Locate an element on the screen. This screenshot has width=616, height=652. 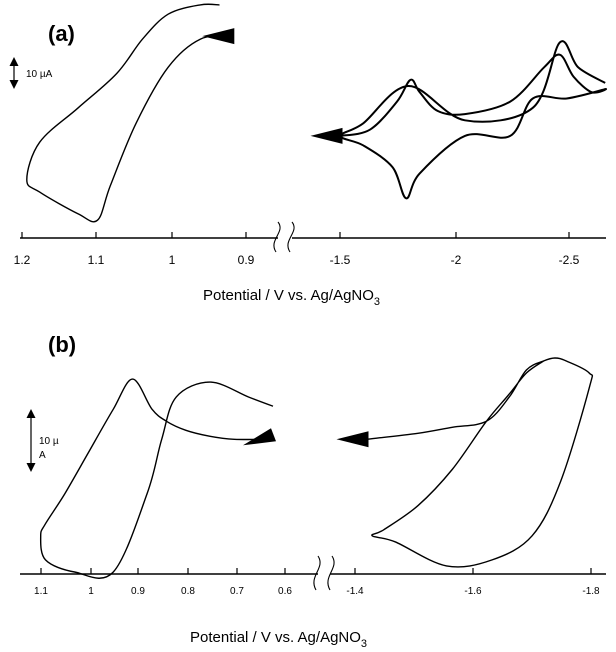
panel-a-axis-break is located at coordinates (284, 237).